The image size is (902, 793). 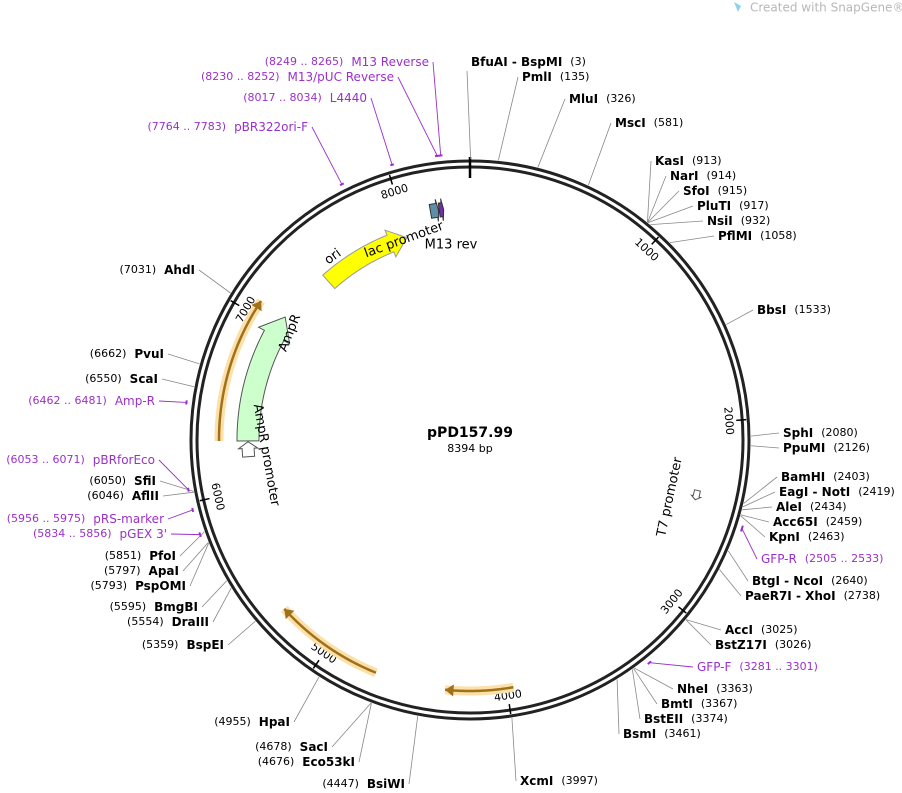 What do you see at coordinates (771, 310) in the screenshot?
I see `site-name: BbsI` at bounding box center [771, 310].